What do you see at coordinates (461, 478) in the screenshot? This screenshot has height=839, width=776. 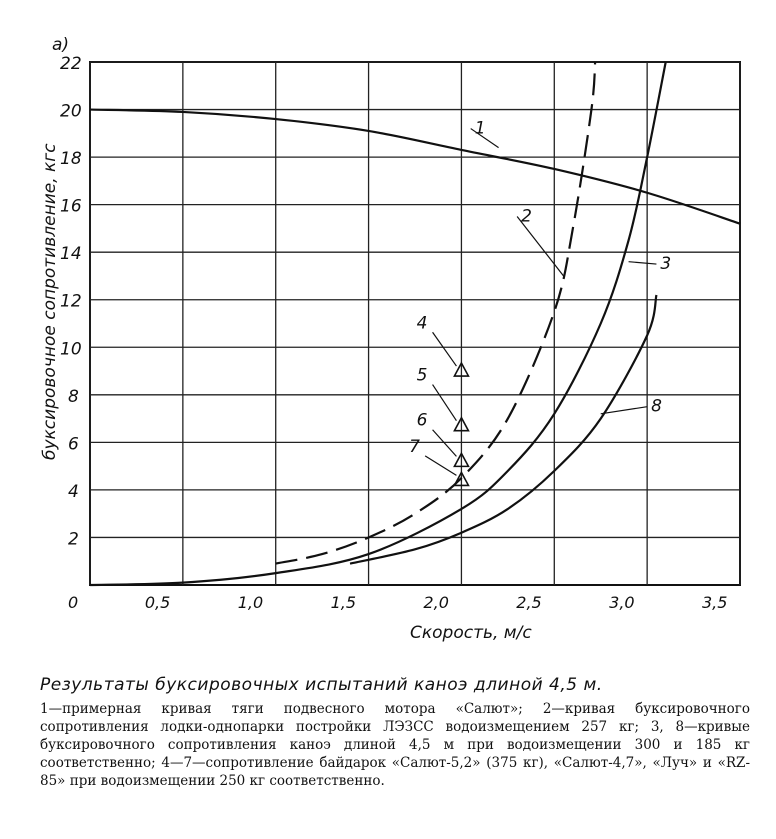 I see `point-7-marker` at bounding box center [461, 478].